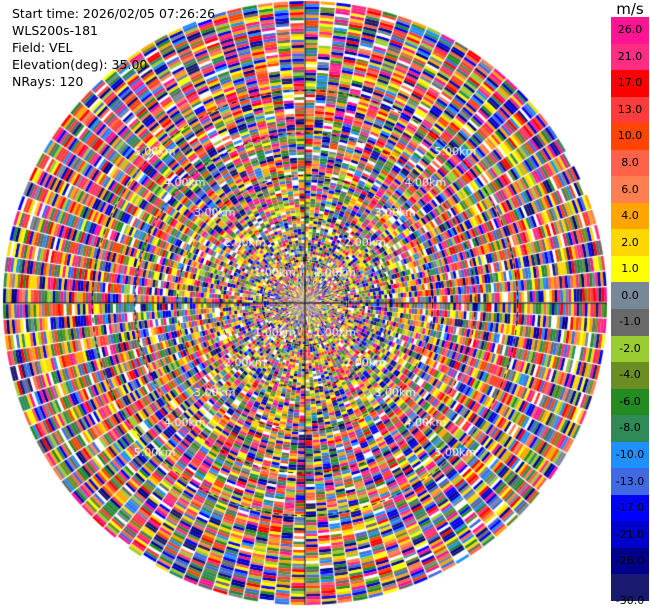  I want to click on nrays-label: NRays: 120, so click(48, 81).